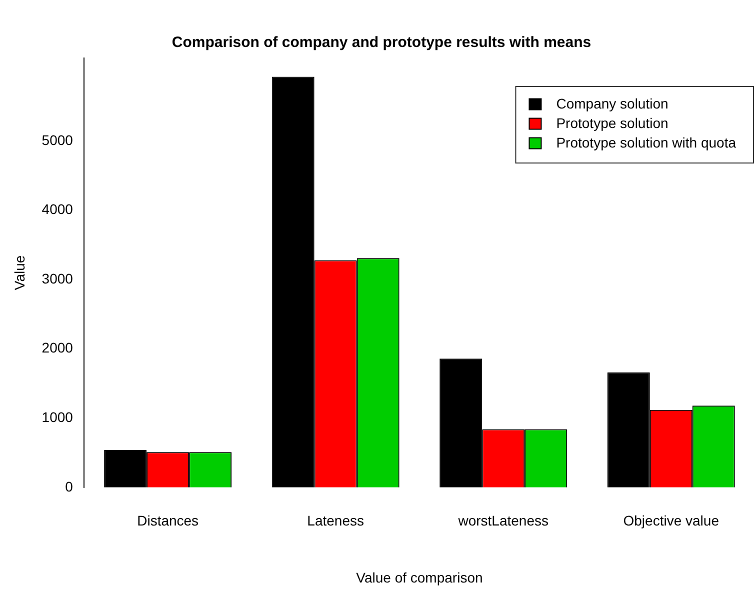 This screenshot has height=595, width=755. What do you see at coordinates (168, 520) in the screenshot?
I see `x-tick-label: Distances` at bounding box center [168, 520].